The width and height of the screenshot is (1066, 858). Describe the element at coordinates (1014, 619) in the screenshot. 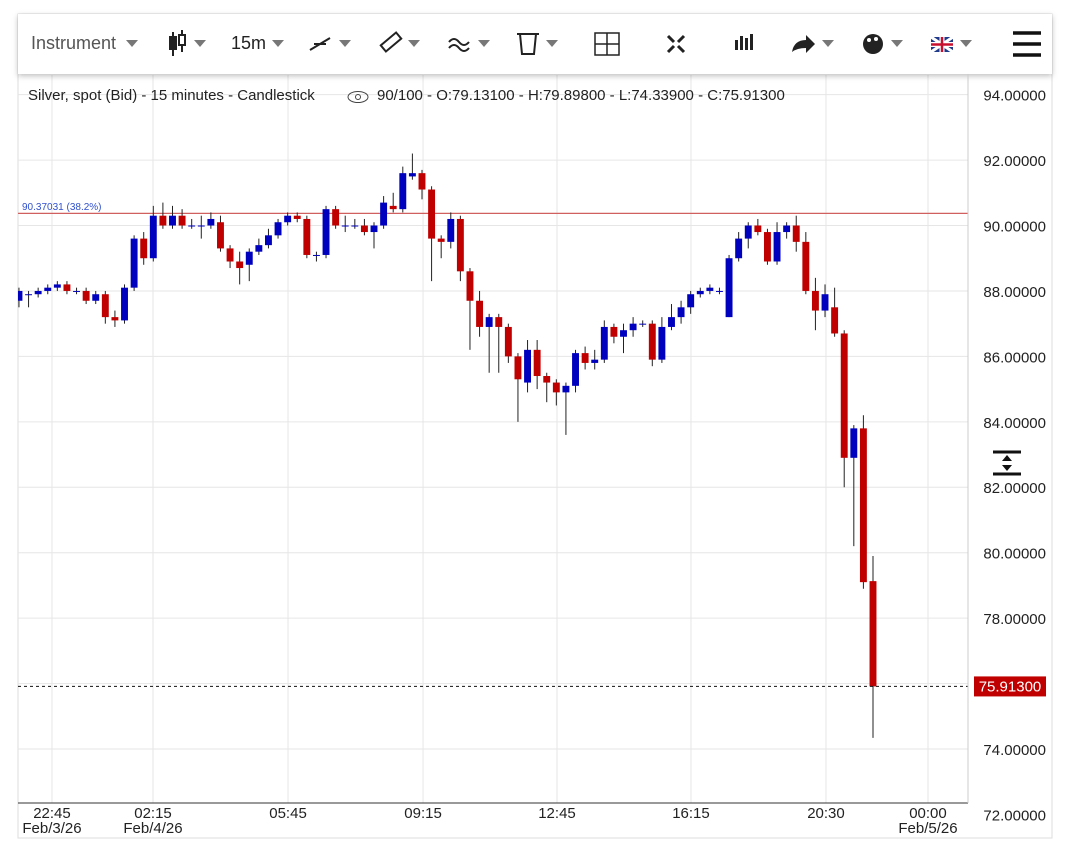

I see `y-tick-label: 78.00000` at that location.